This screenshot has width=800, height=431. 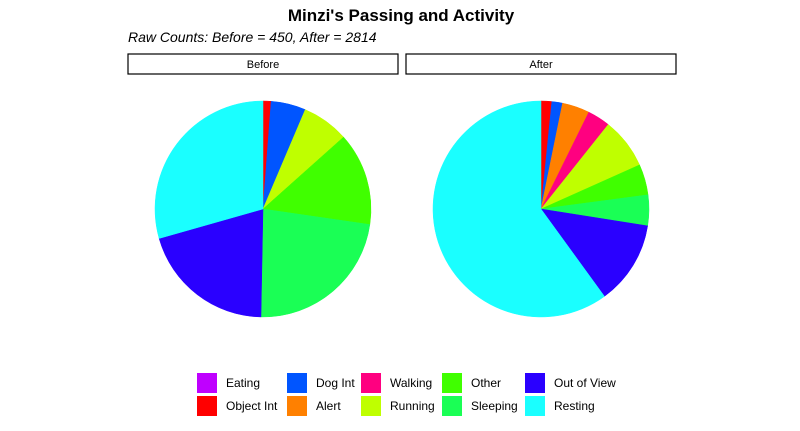 What do you see at coordinates (585, 383) in the screenshot?
I see `legend-label-out-of-view: Out of View` at bounding box center [585, 383].